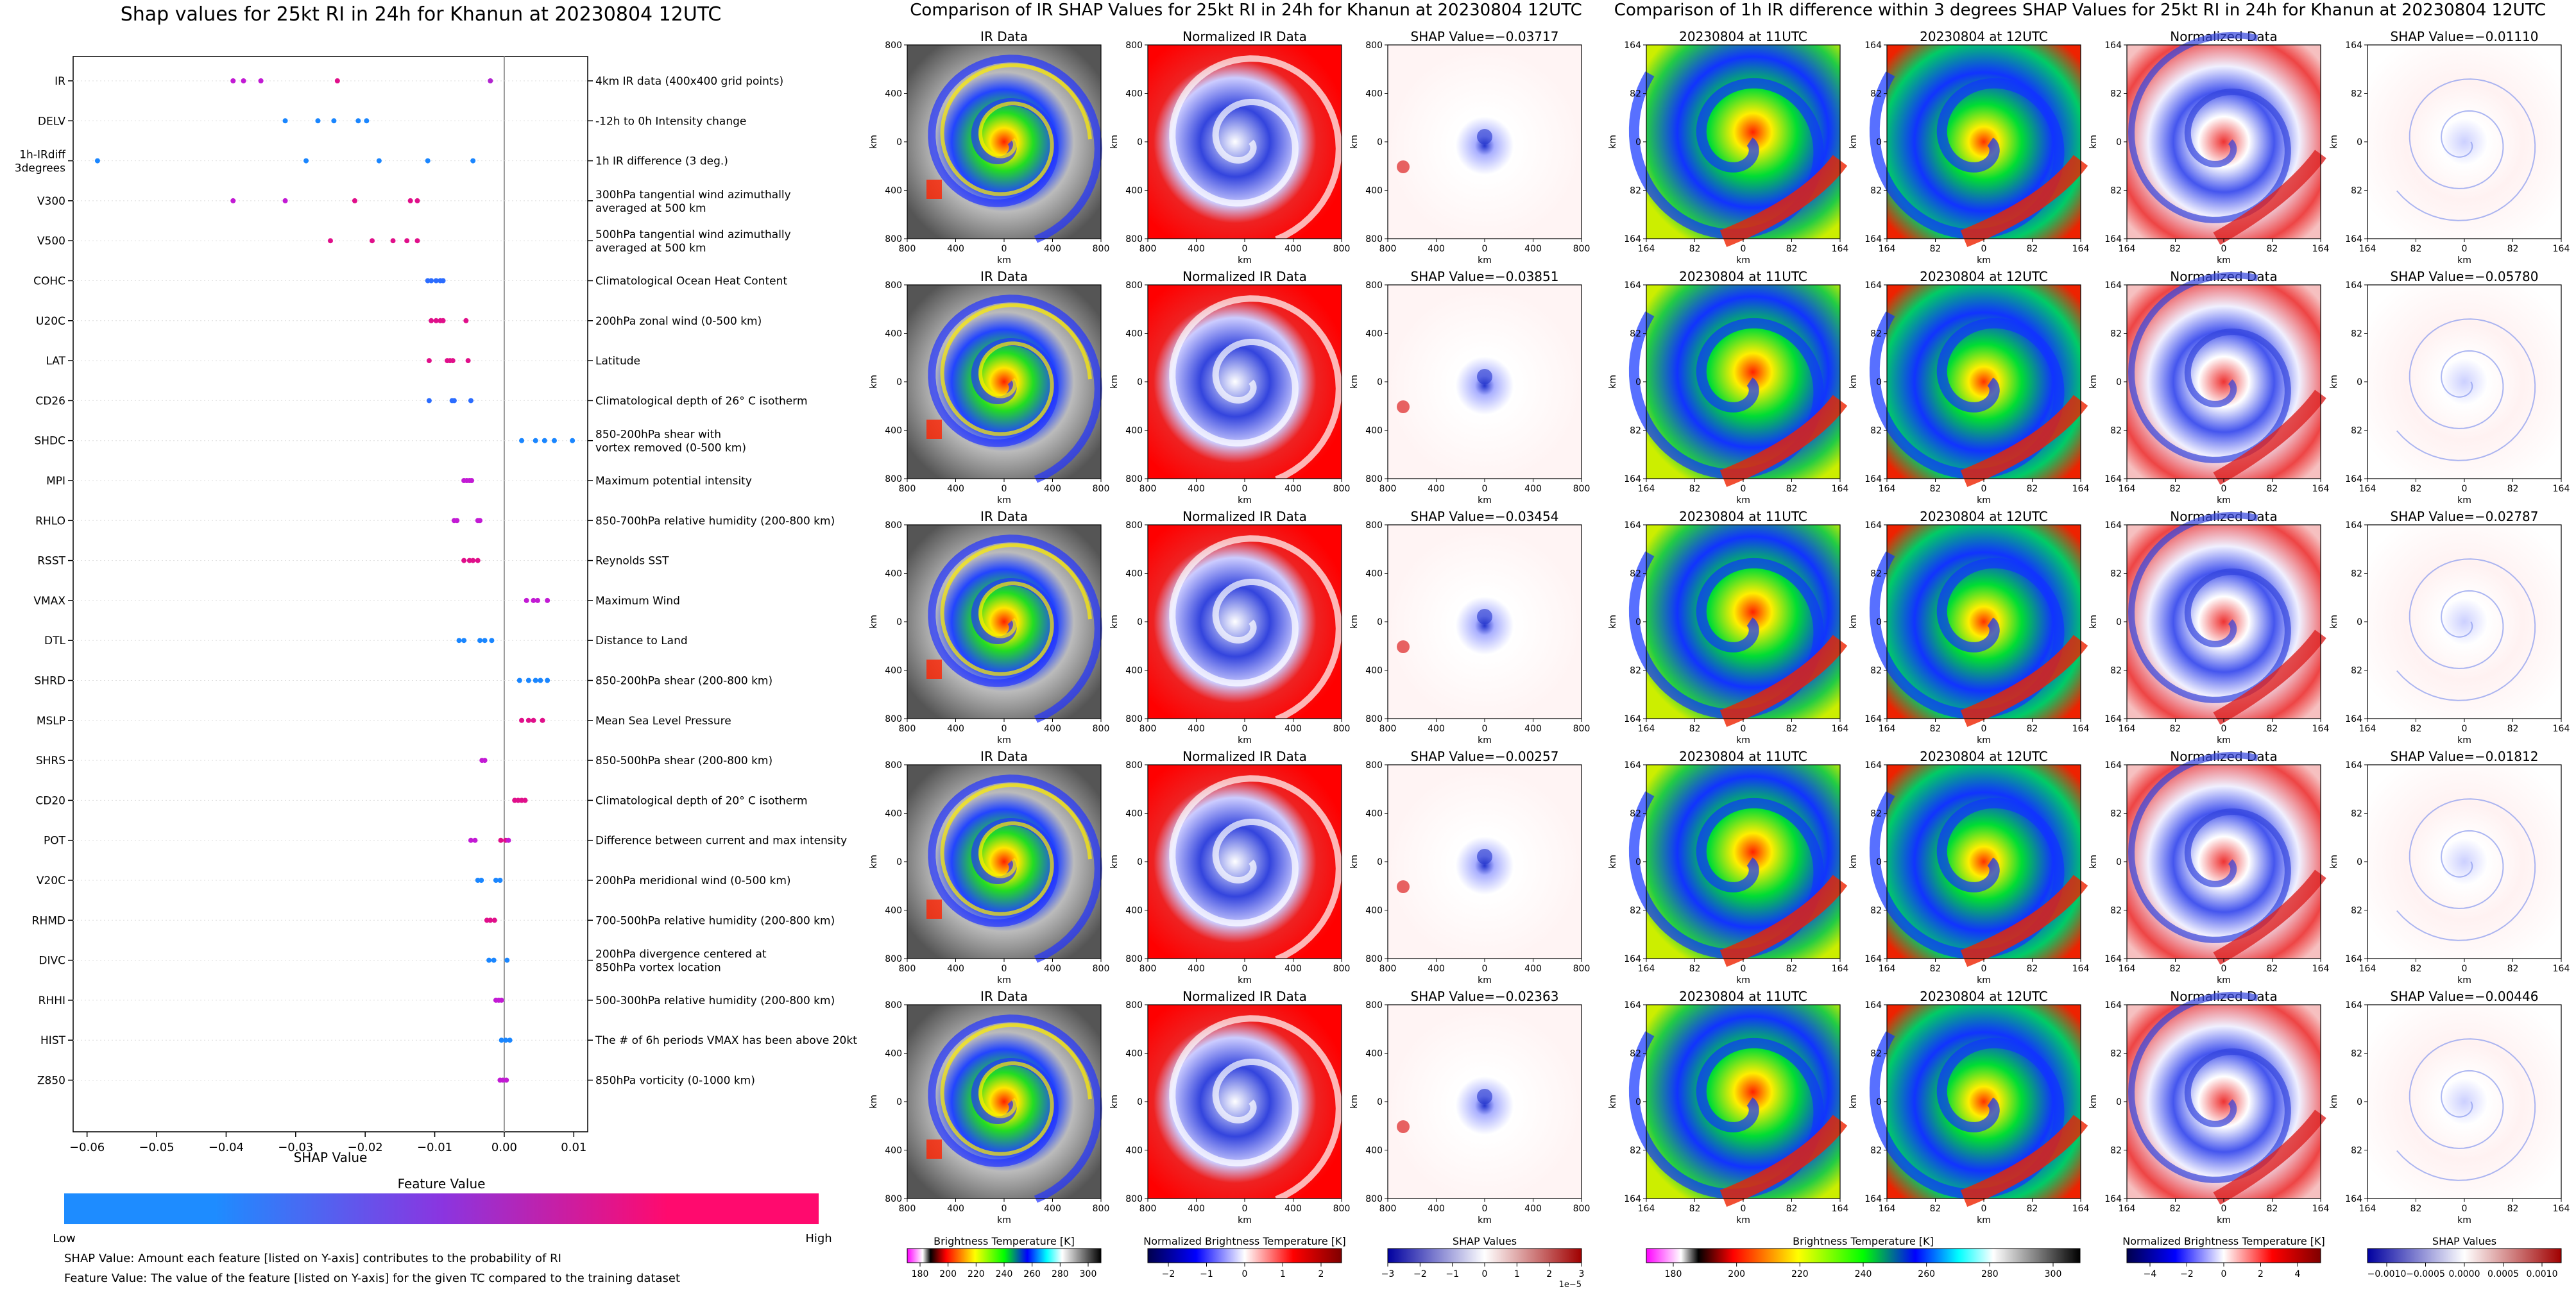  Describe the element at coordinates (691, 281) in the screenshot. I see `feature-description: Climatological Ocean Heat Content` at that location.